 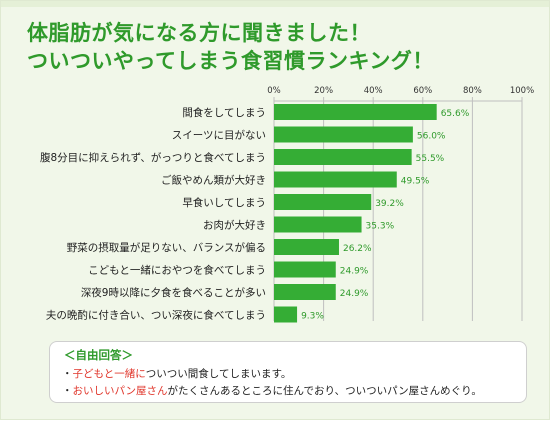 I want to click on x-tick-label: 0%, so click(x=274, y=91).